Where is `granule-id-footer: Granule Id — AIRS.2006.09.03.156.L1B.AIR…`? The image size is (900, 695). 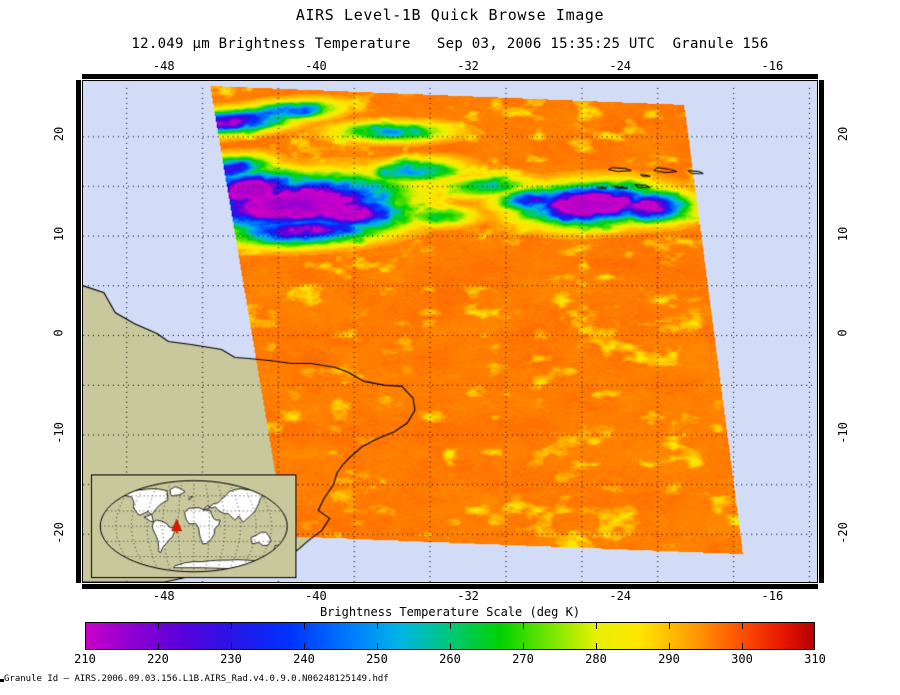
granule-id-footer: Granule Id — AIRS.2006.09.03.156.L1B.AIR… is located at coordinates (196, 679).